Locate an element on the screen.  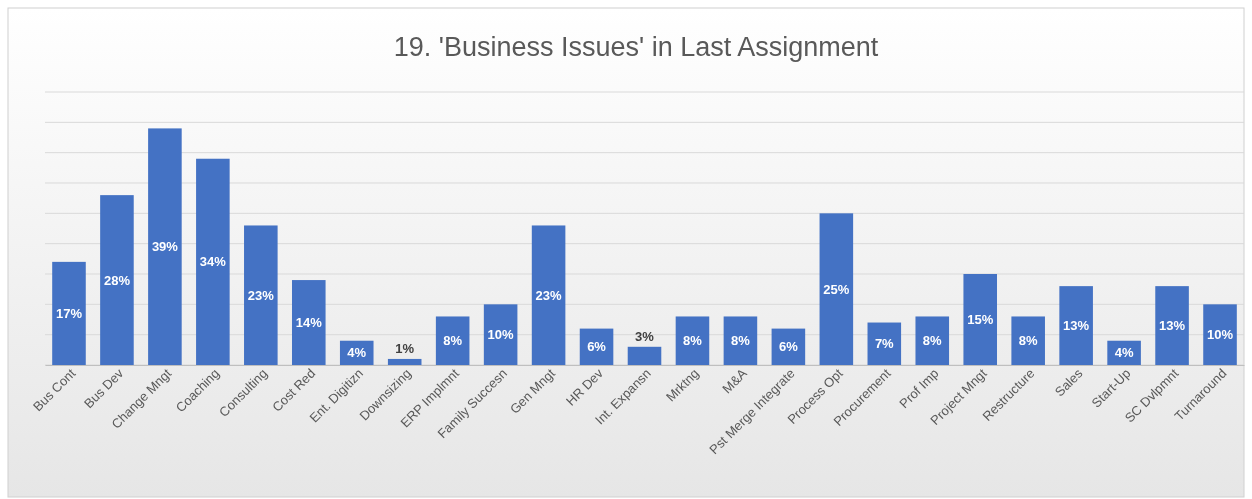
data-label: 17% is located at coordinates (69, 313).